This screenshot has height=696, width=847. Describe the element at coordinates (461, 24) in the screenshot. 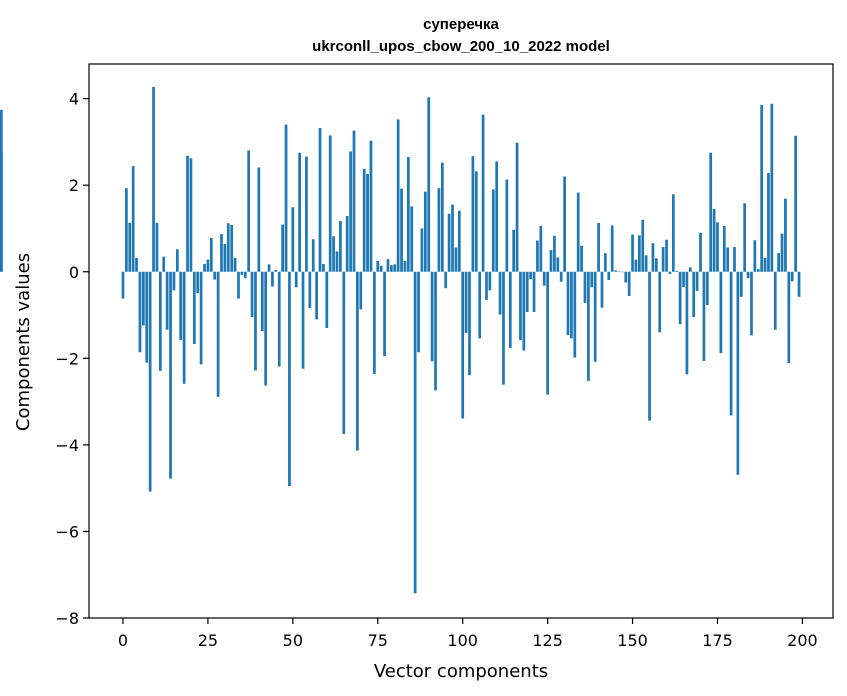

I see `chart-title: суперечка` at that location.